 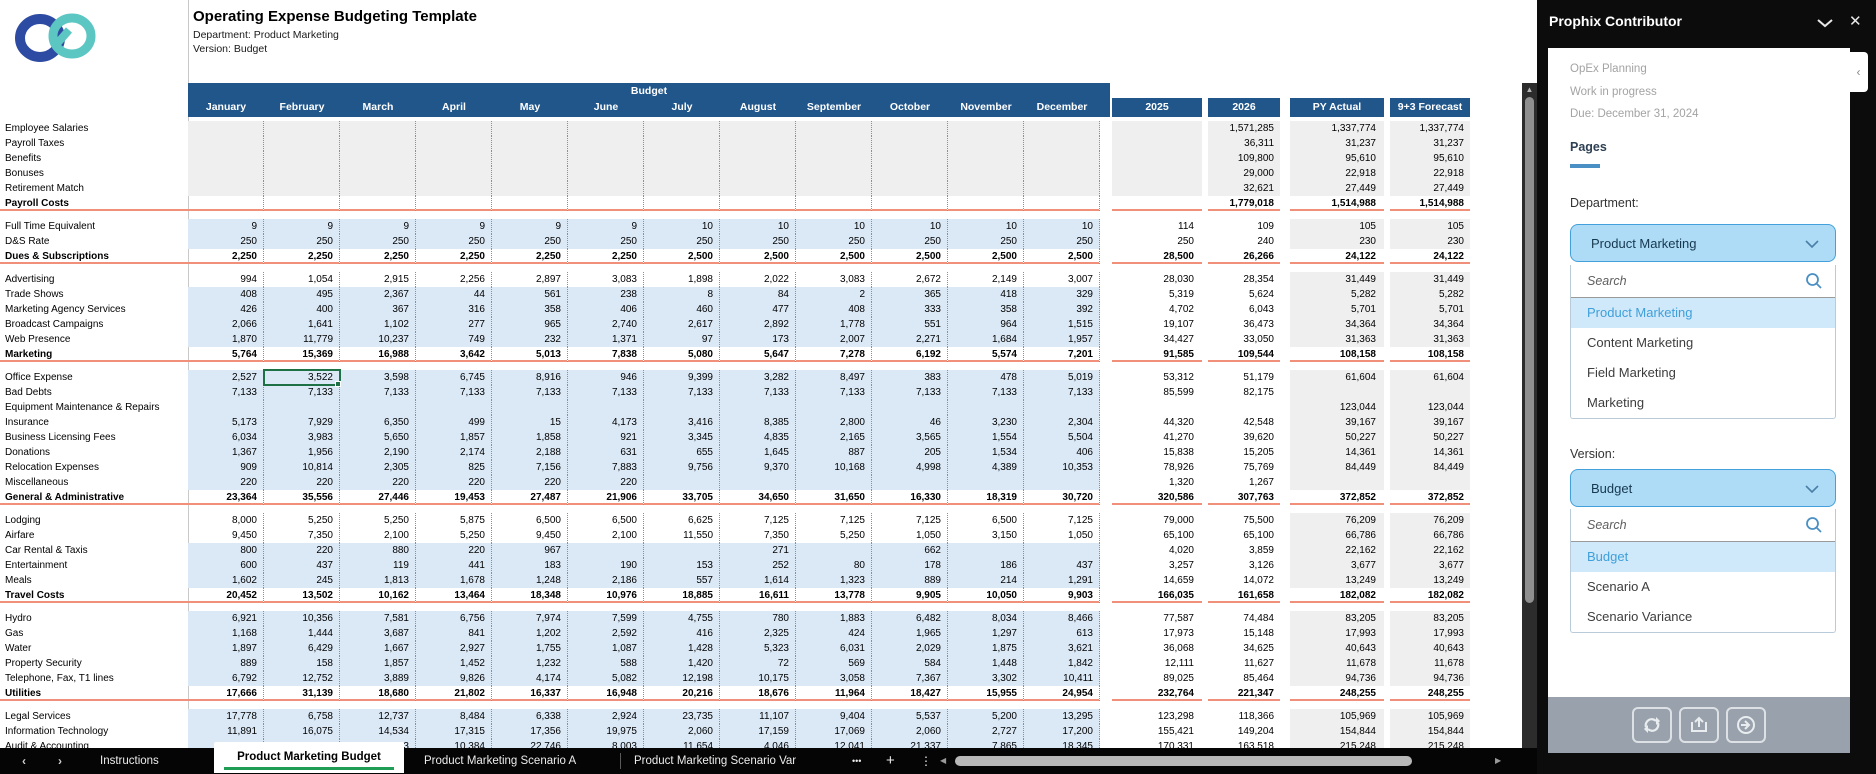 I want to click on cell: 3,282, so click(x=758, y=377).